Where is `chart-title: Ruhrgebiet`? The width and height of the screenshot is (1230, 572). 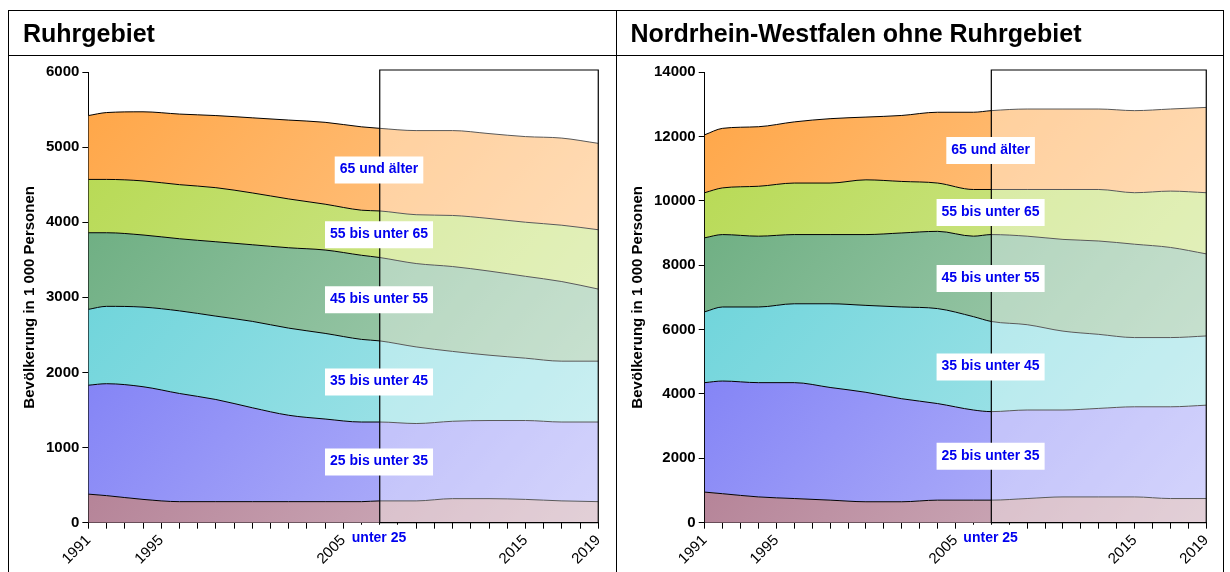
chart-title: Ruhrgebiet is located at coordinates (312, 33).